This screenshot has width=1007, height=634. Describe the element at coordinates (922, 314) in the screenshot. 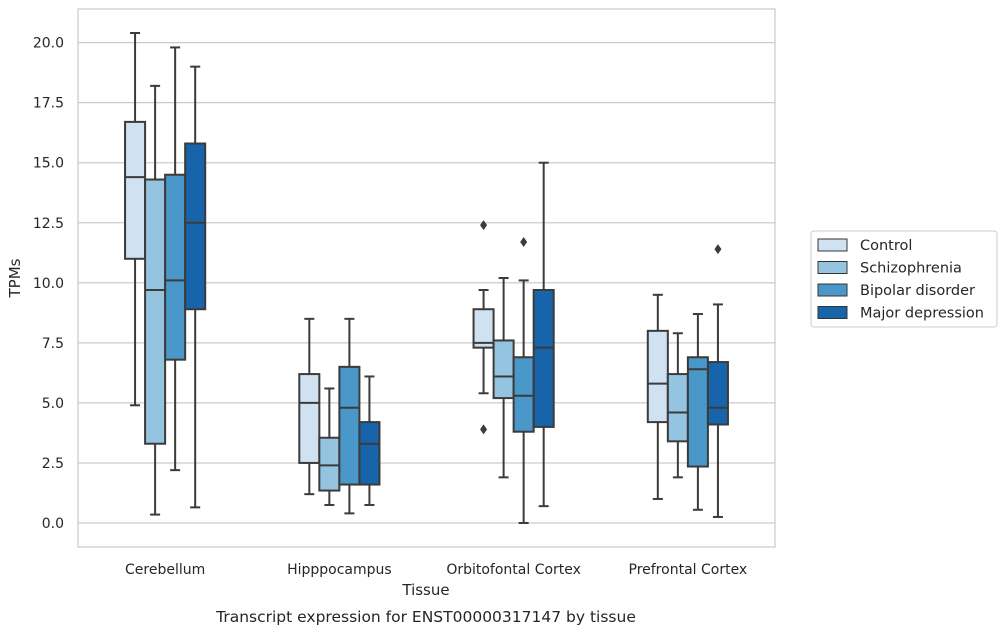

I see `legend-label: Major depression` at that location.